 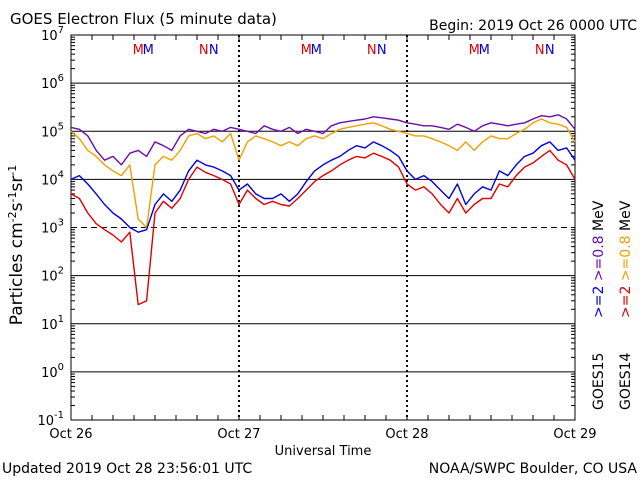 What do you see at coordinates (238, 434) in the screenshot?
I see `x-tick-label: Oct 27` at bounding box center [238, 434].